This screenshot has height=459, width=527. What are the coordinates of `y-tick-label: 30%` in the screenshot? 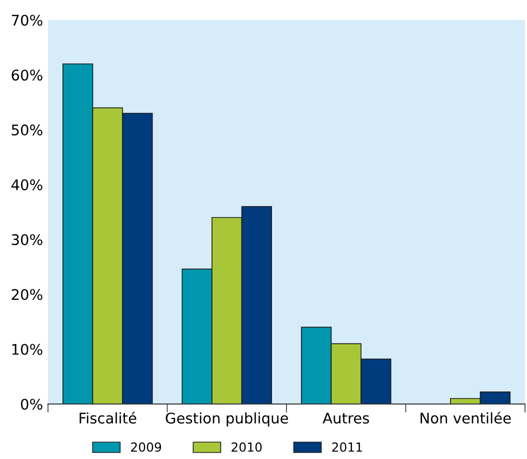 It's located at (27, 240).